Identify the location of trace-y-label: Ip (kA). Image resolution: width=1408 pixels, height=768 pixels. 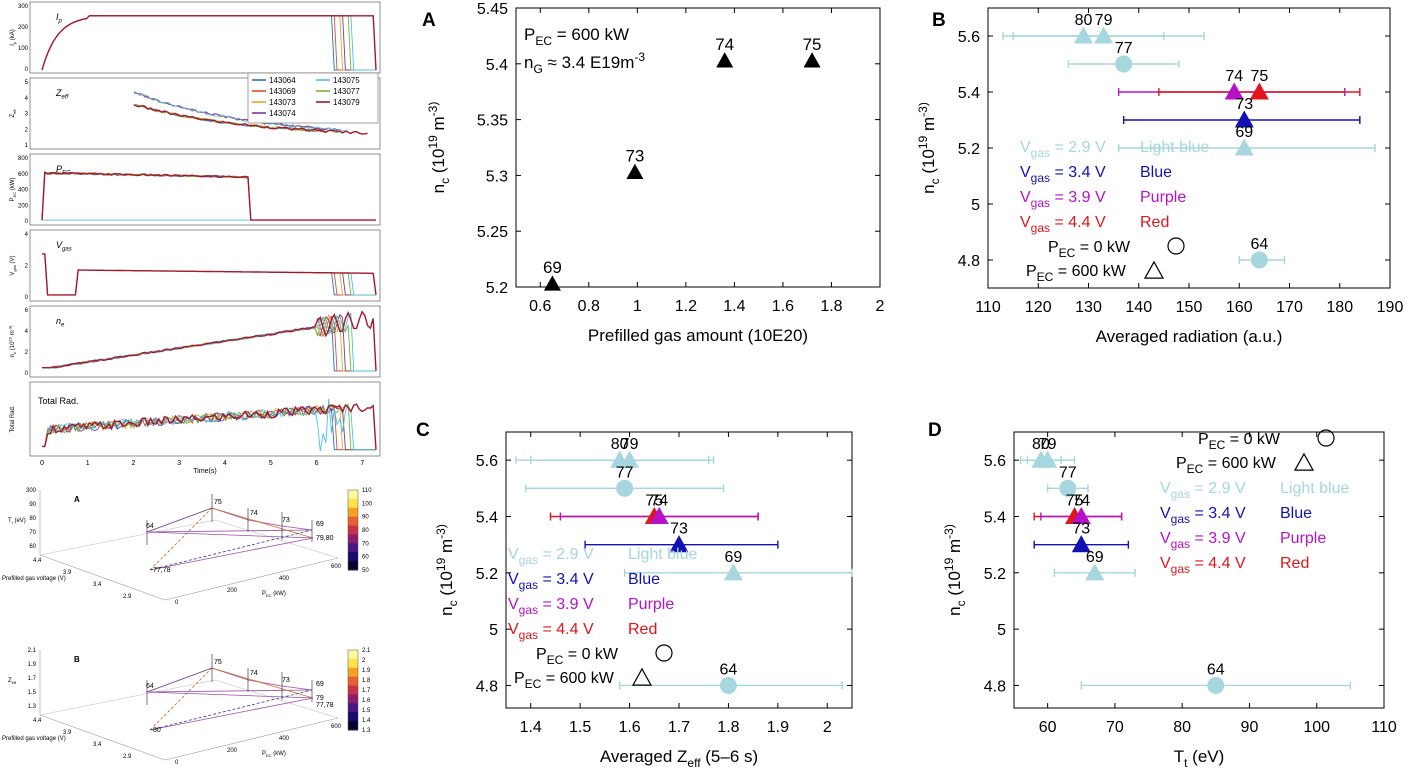
(13, 37).